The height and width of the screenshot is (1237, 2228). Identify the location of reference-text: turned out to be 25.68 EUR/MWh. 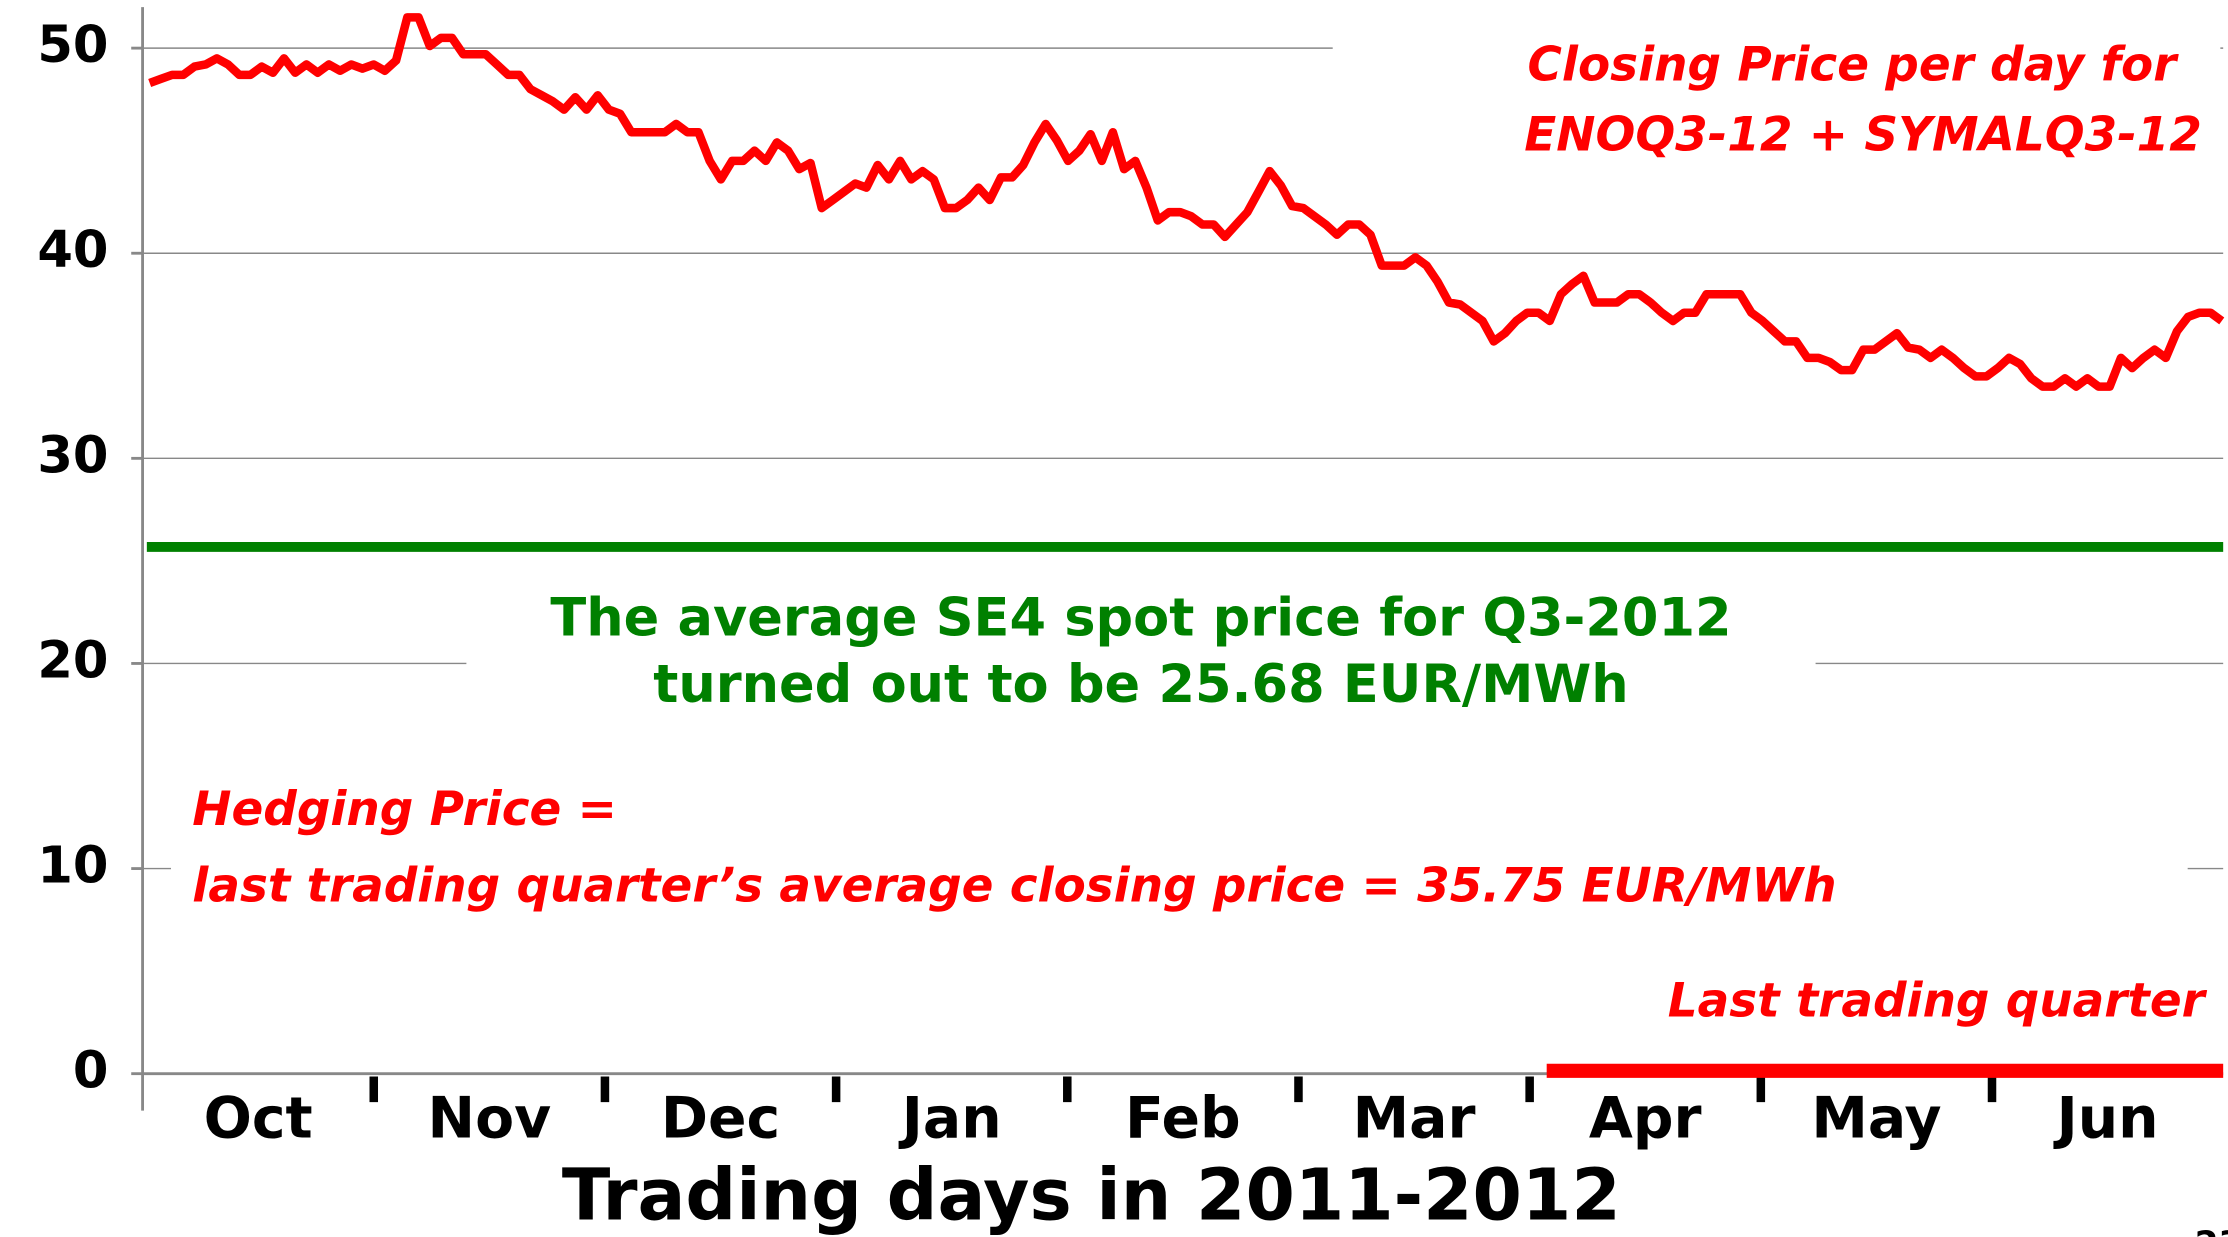
(1140, 684).